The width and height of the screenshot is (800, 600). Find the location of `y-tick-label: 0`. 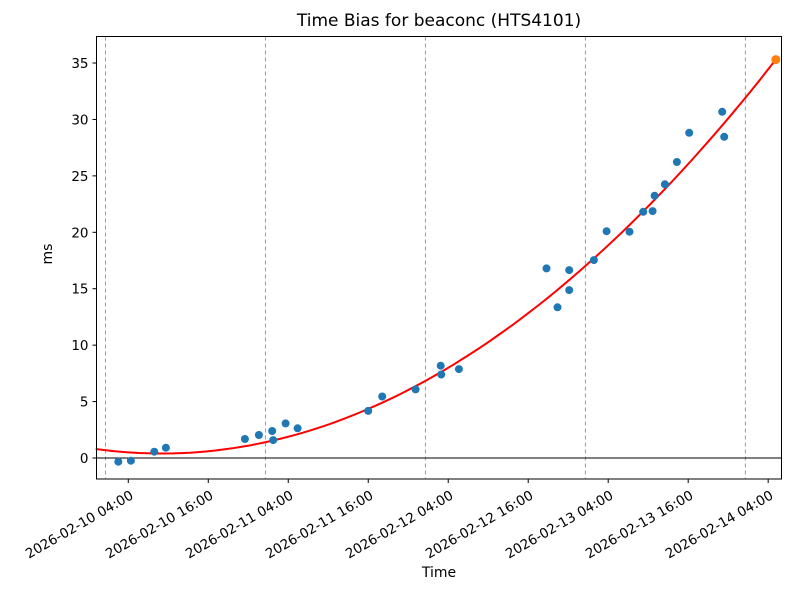

y-tick-label: 0 is located at coordinates (84, 459).